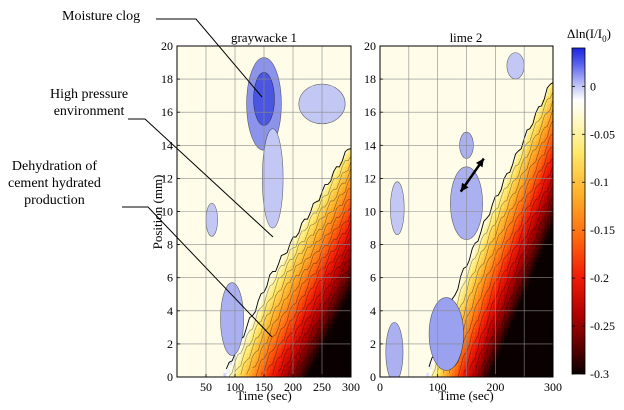 This screenshot has width=624, height=410. I want to click on colorbar-gradient, so click(578, 211).